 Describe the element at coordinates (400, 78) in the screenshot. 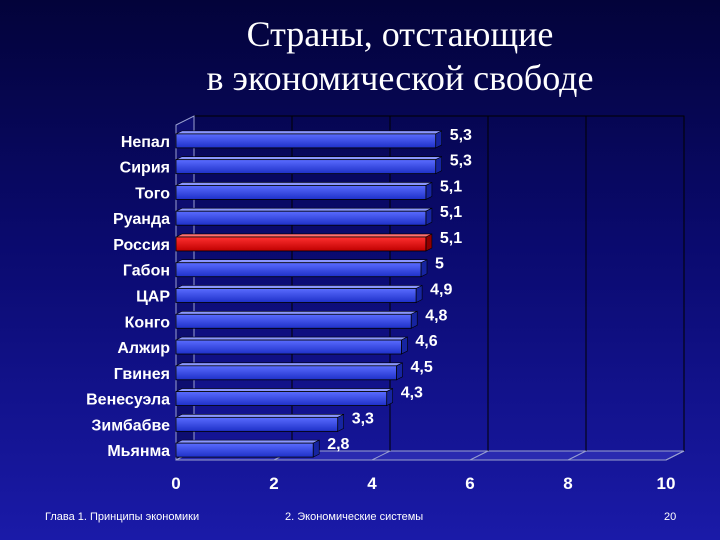

I see `title-line-2: в экономической свободе` at that location.